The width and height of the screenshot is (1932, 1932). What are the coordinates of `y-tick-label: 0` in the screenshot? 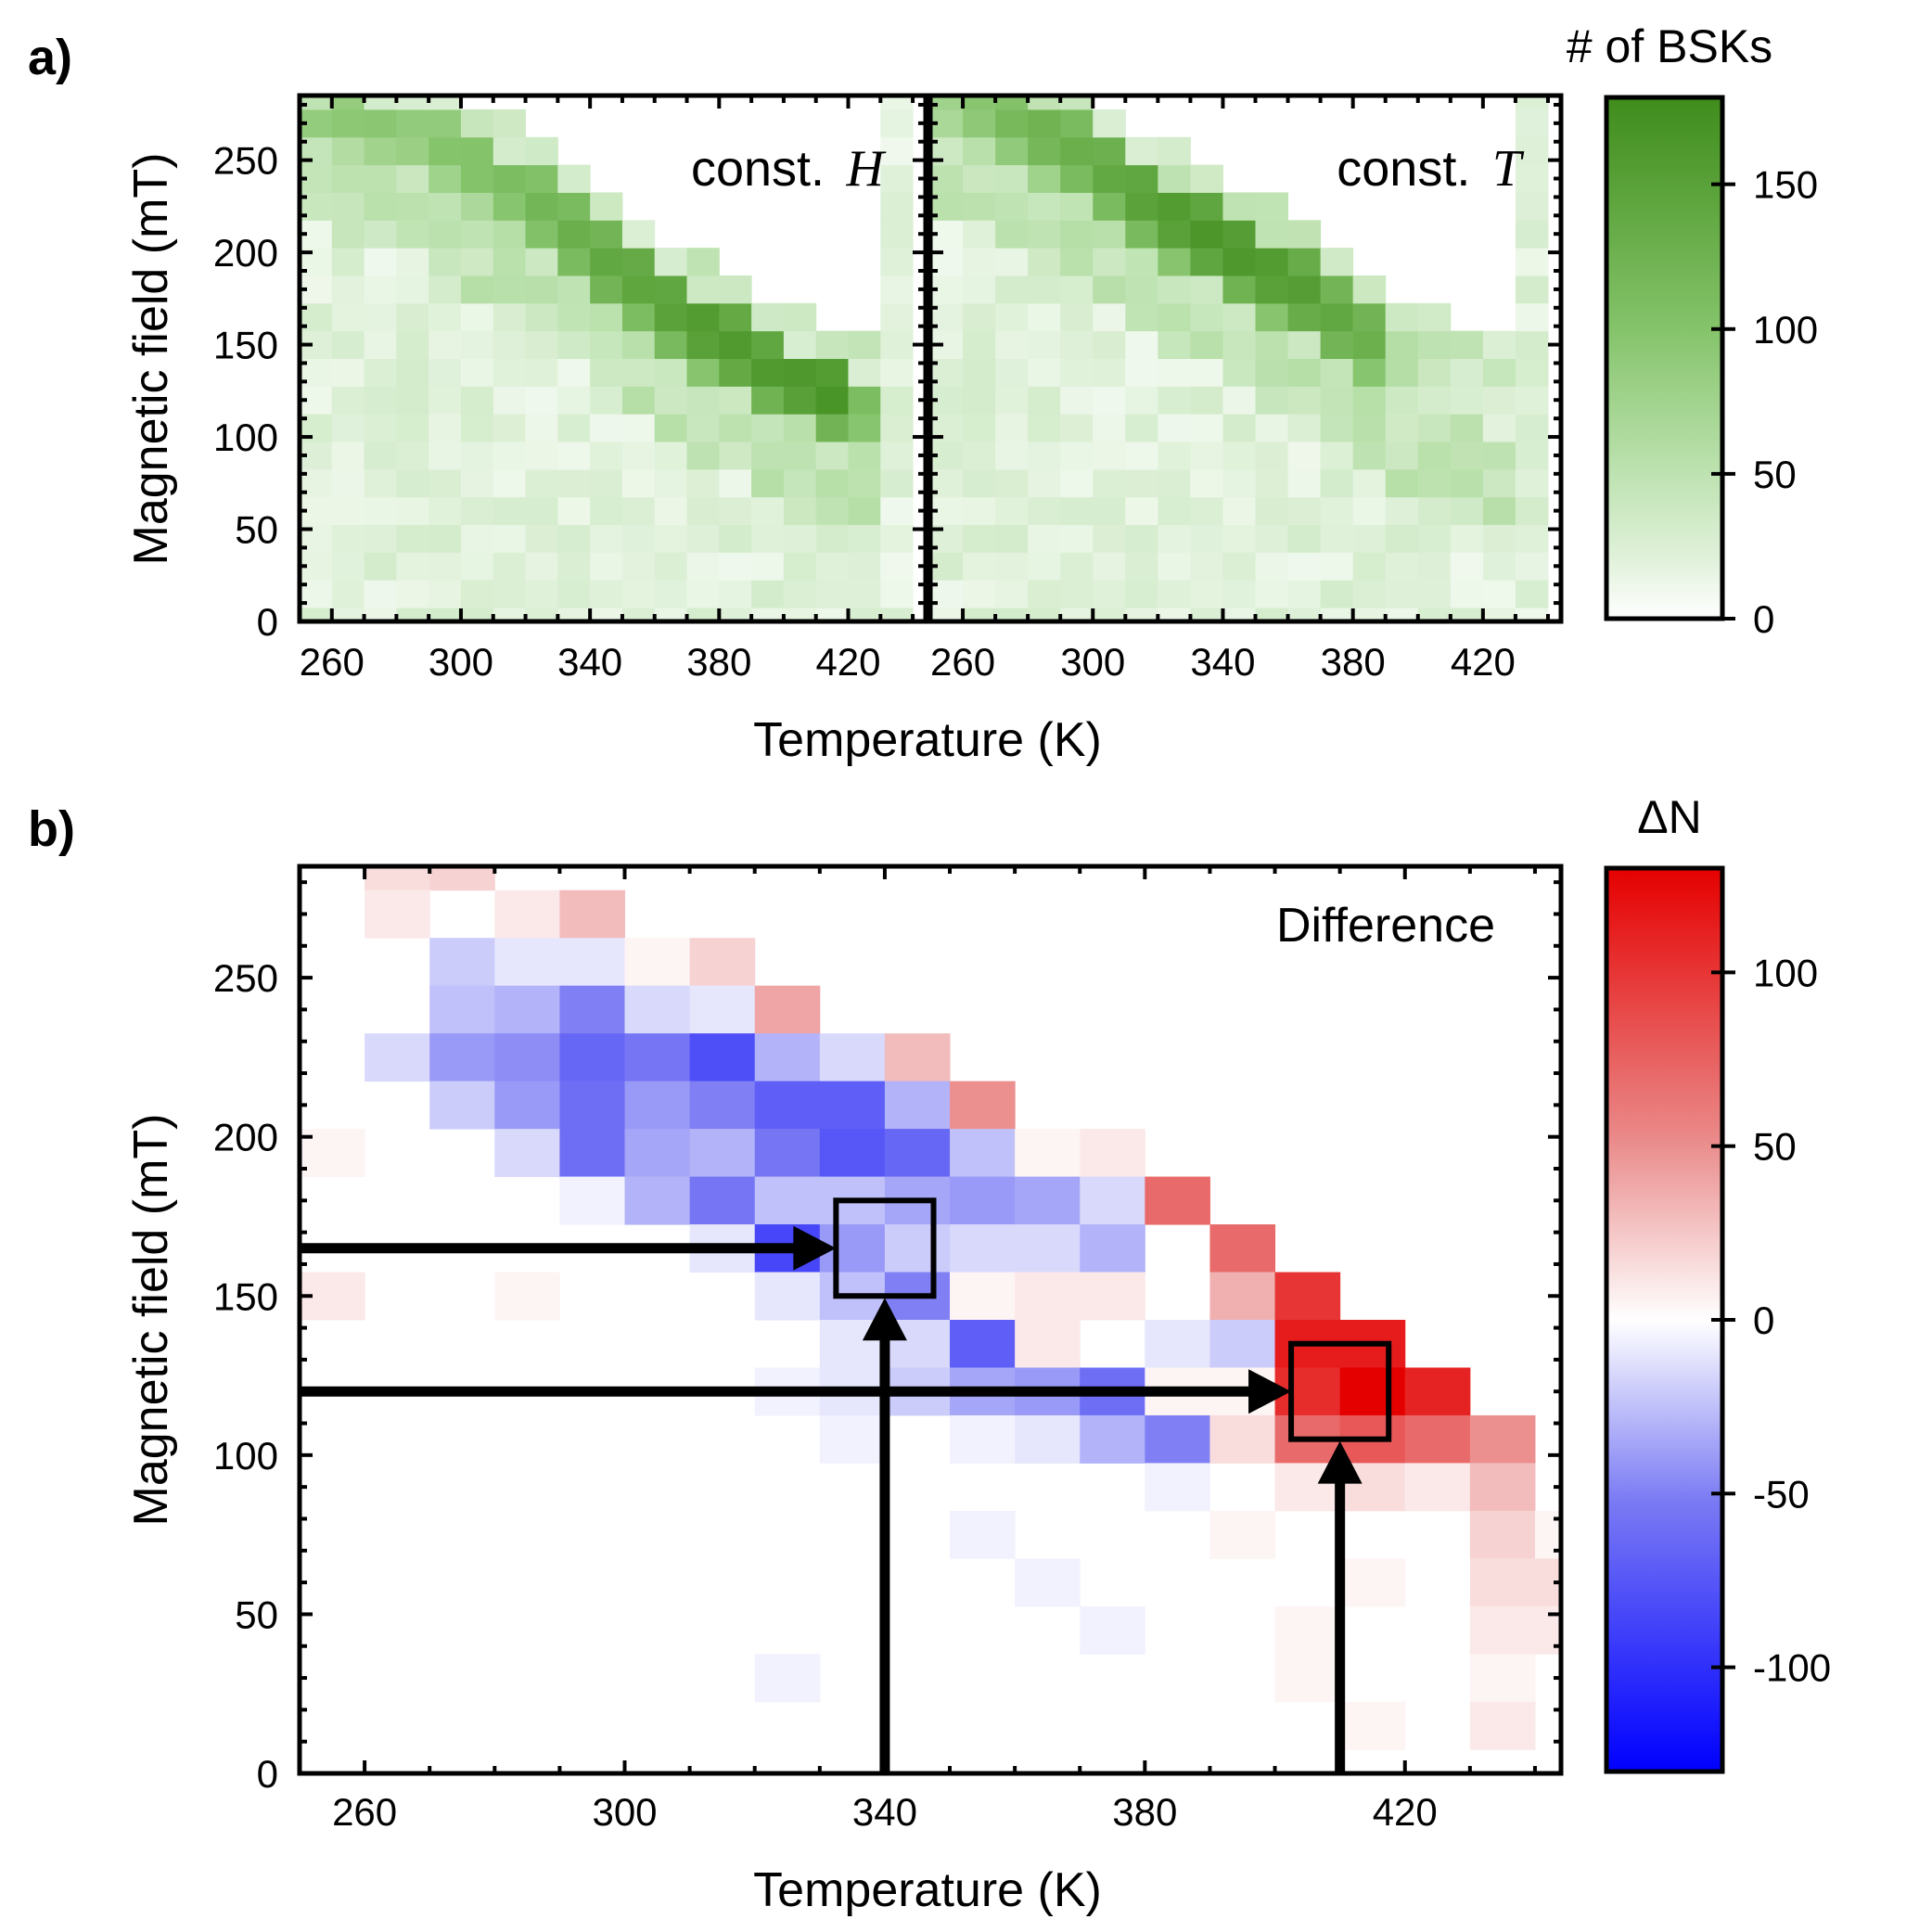 It's located at (267, 1774).